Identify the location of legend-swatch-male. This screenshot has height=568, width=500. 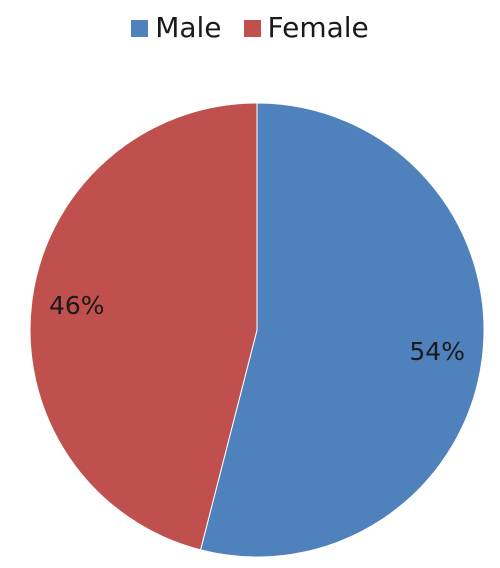
(140, 28).